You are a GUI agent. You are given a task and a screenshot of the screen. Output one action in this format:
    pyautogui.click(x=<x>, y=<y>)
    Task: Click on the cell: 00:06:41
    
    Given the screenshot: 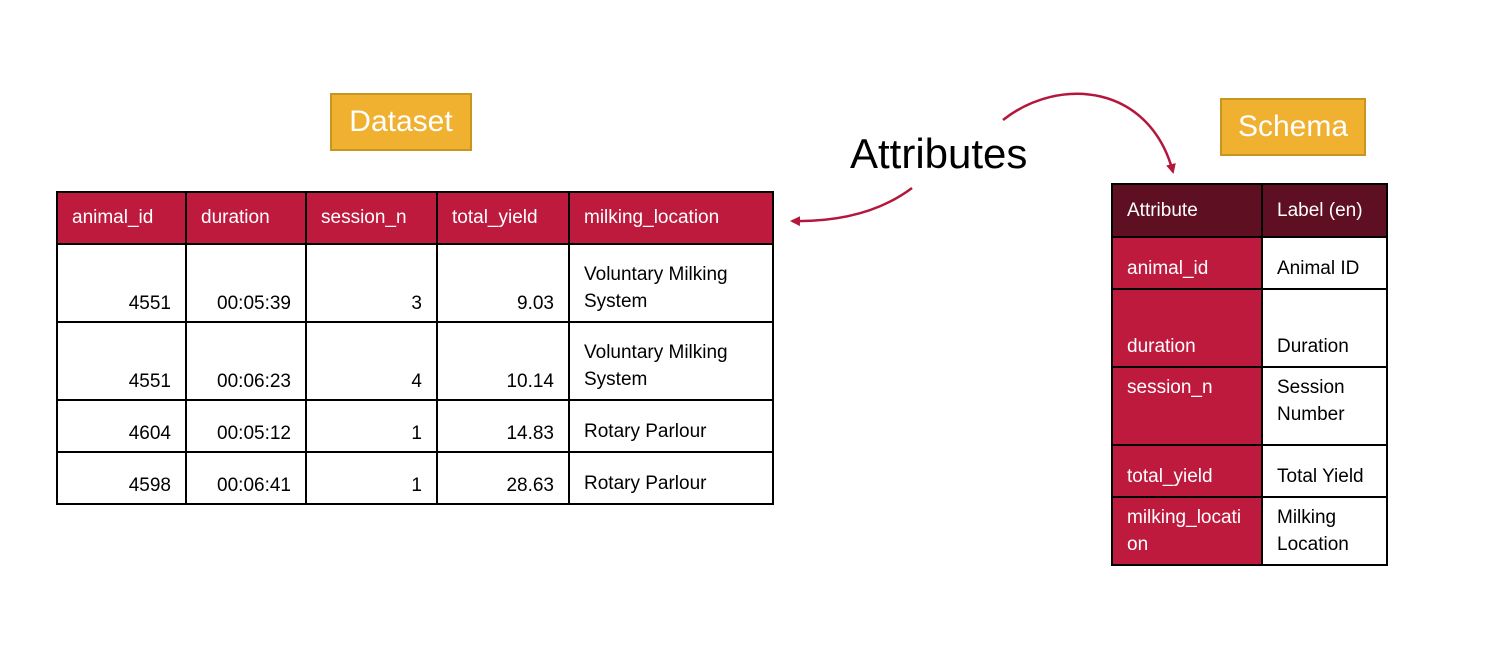 What is the action you would take?
    pyautogui.click(x=246, y=478)
    